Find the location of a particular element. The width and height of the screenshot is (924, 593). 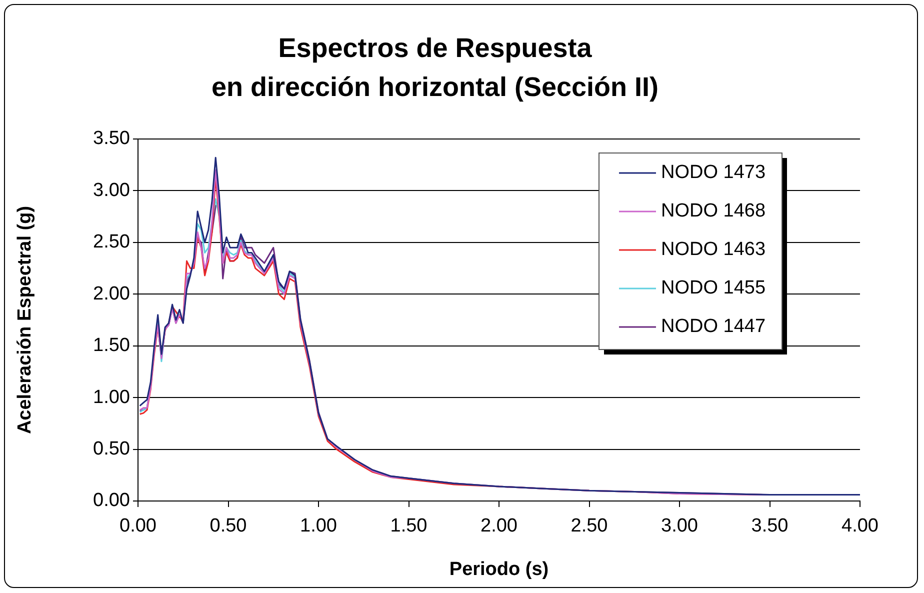

y-tick-label: 2.50 is located at coordinates (111, 242).